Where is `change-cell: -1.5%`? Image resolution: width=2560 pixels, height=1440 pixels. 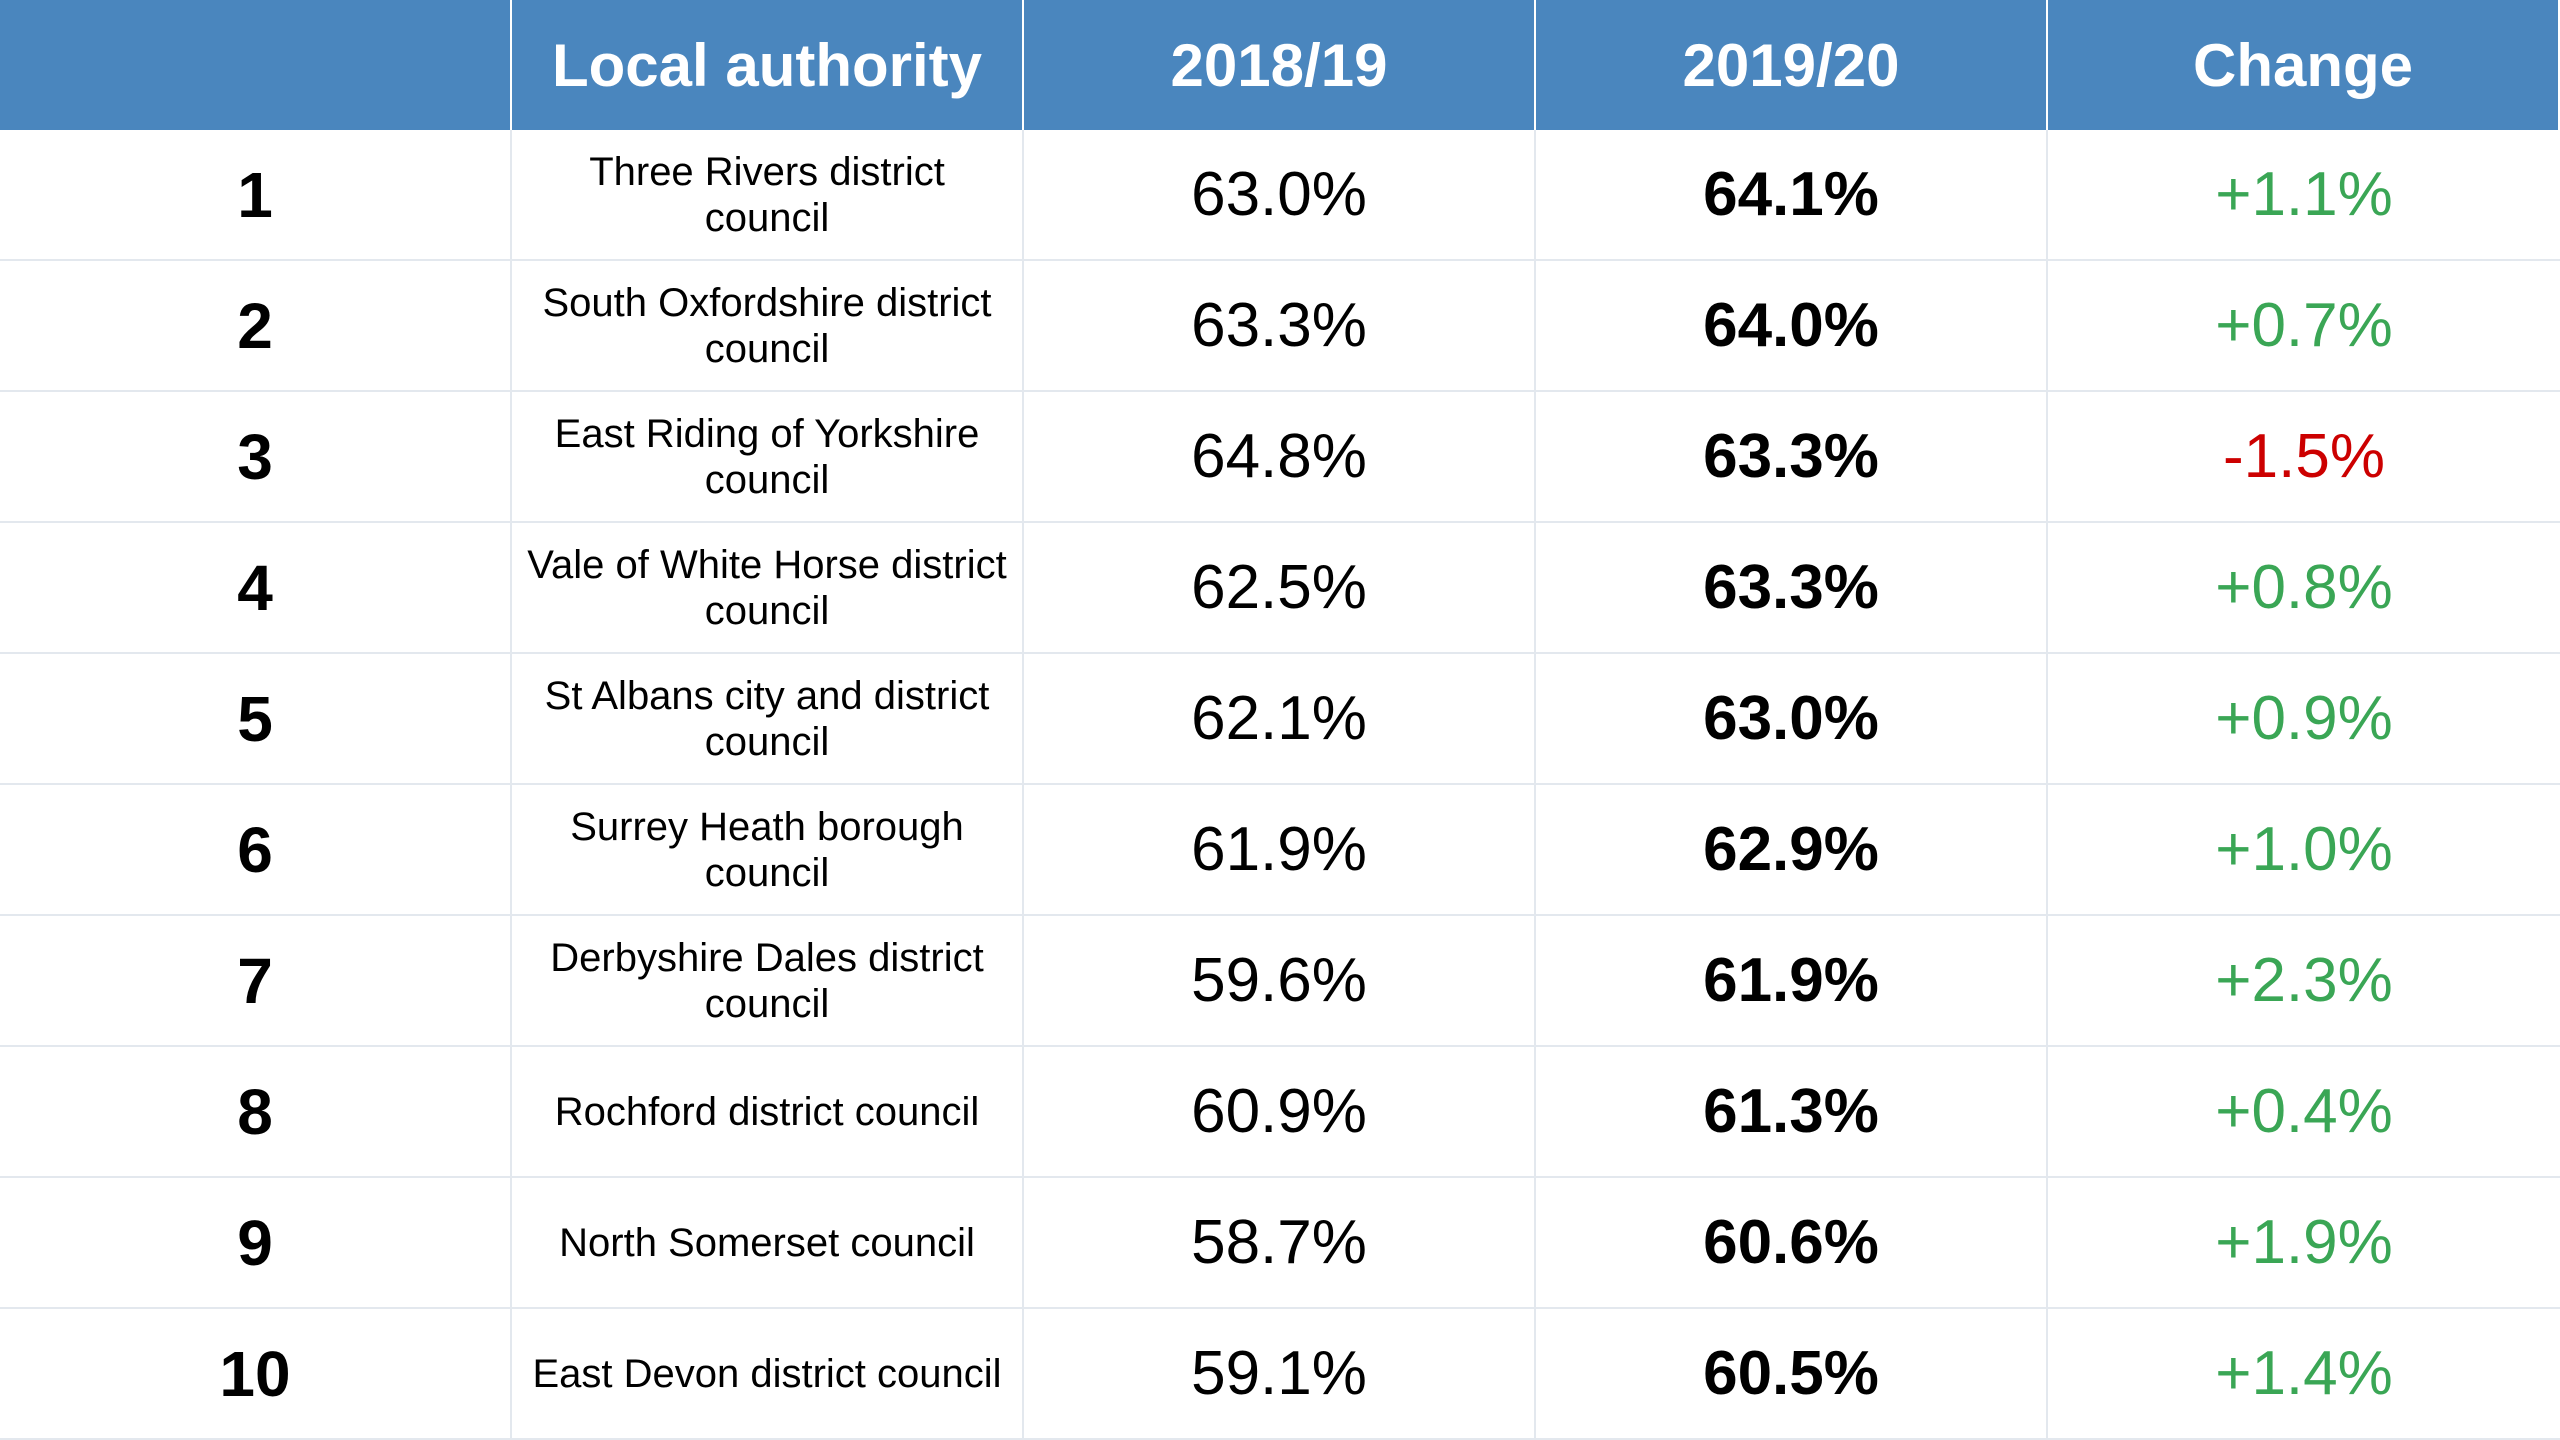
change-cell: -1.5% is located at coordinates (2304, 457).